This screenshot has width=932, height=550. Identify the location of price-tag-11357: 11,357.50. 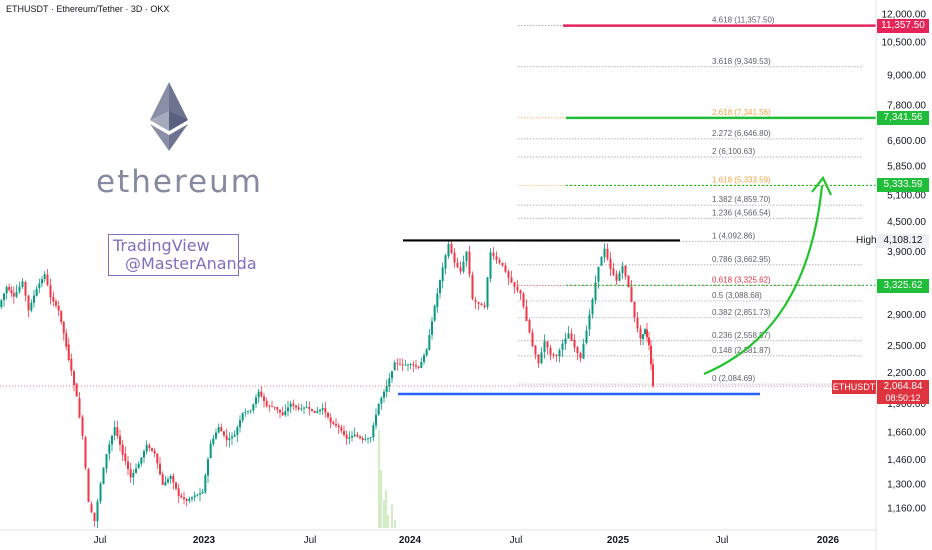
(903, 26).